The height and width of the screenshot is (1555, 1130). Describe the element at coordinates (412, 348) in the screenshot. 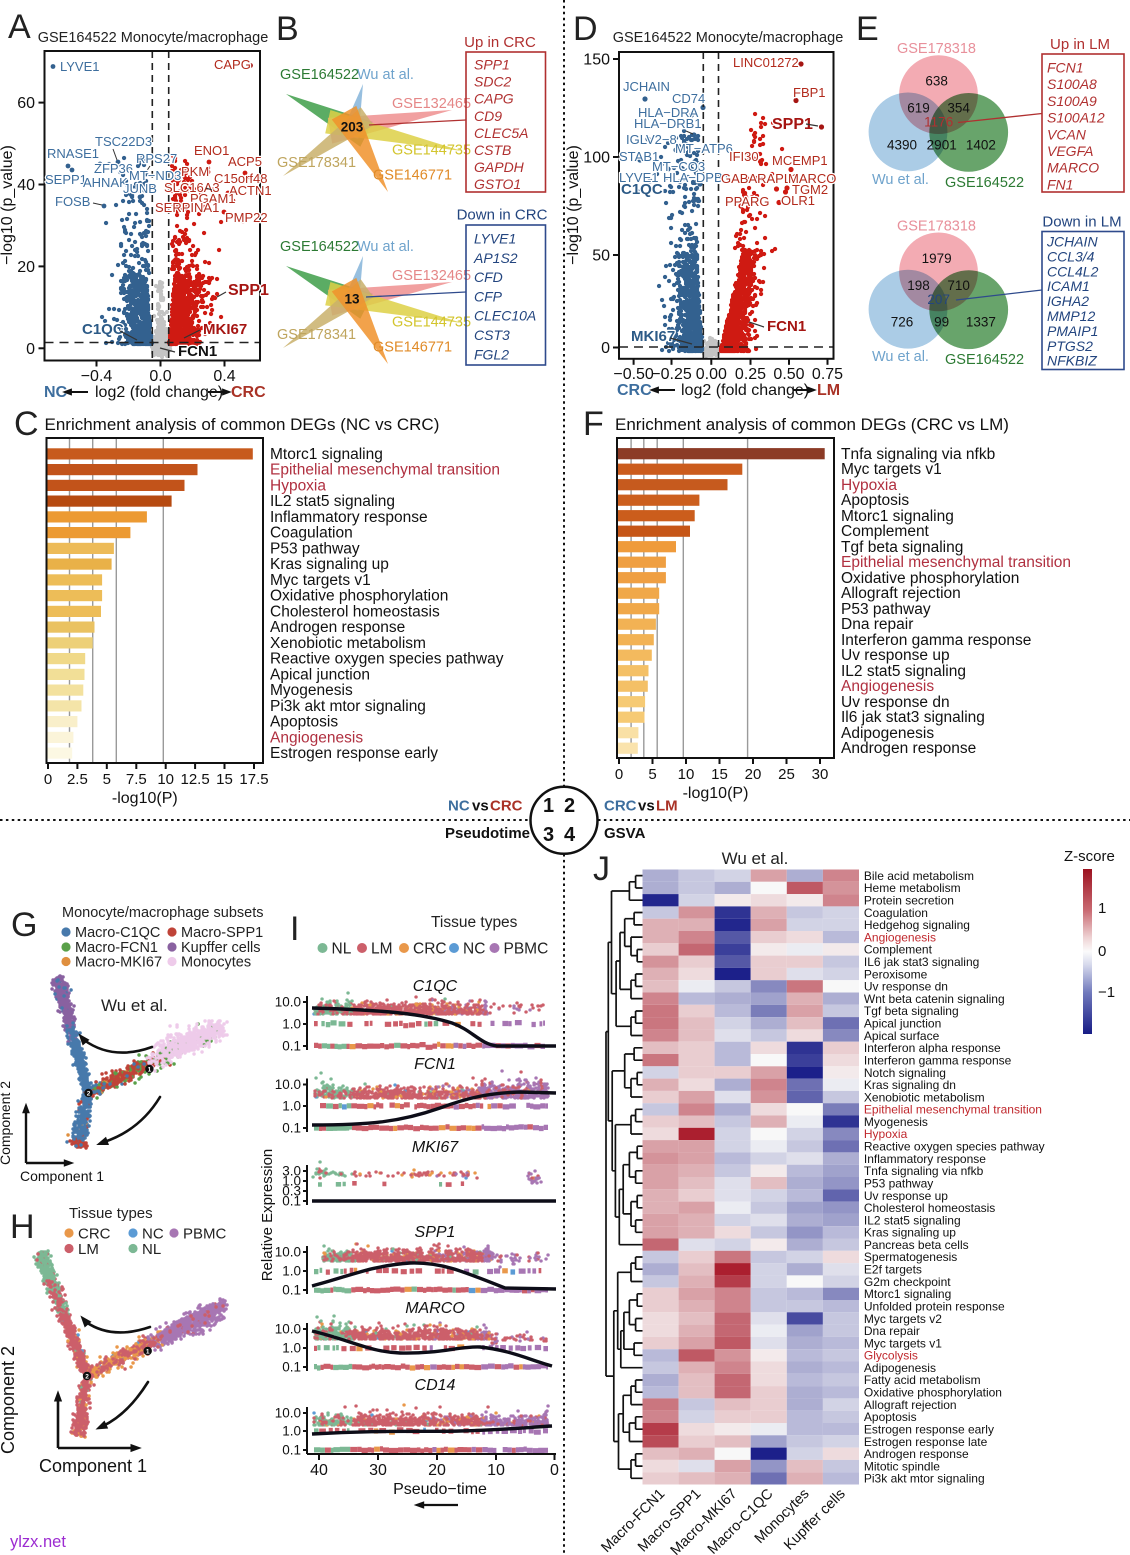

I see `svg-text: GSE146771` at that location.